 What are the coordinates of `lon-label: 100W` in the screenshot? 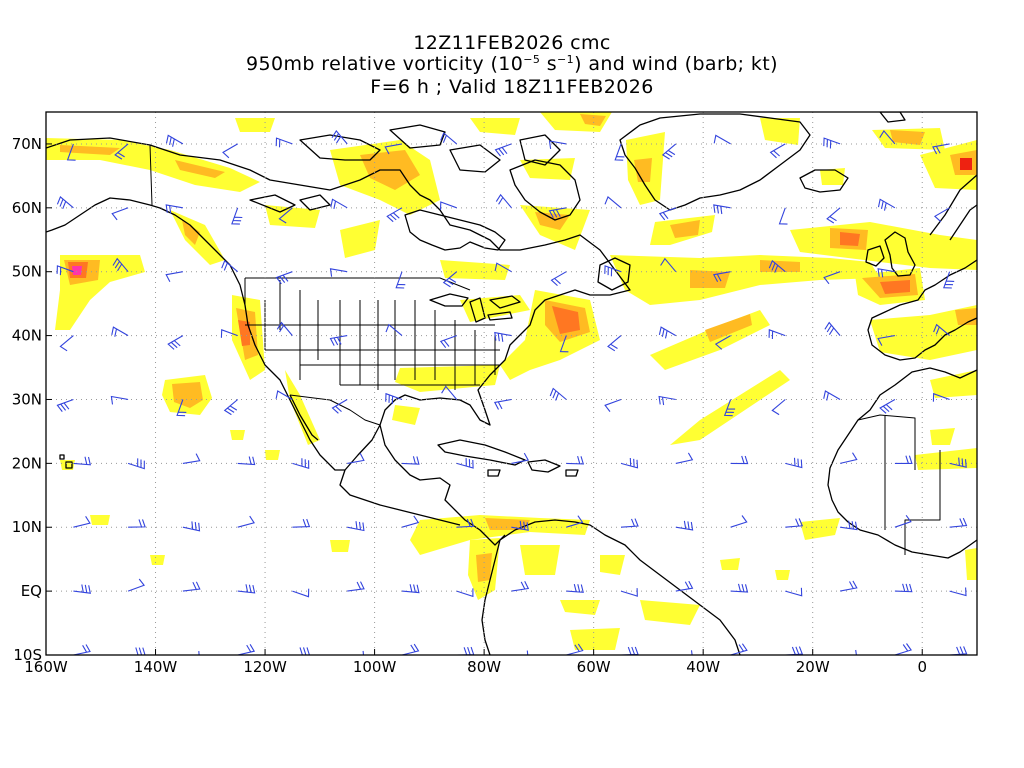 It's located at (375, 667).